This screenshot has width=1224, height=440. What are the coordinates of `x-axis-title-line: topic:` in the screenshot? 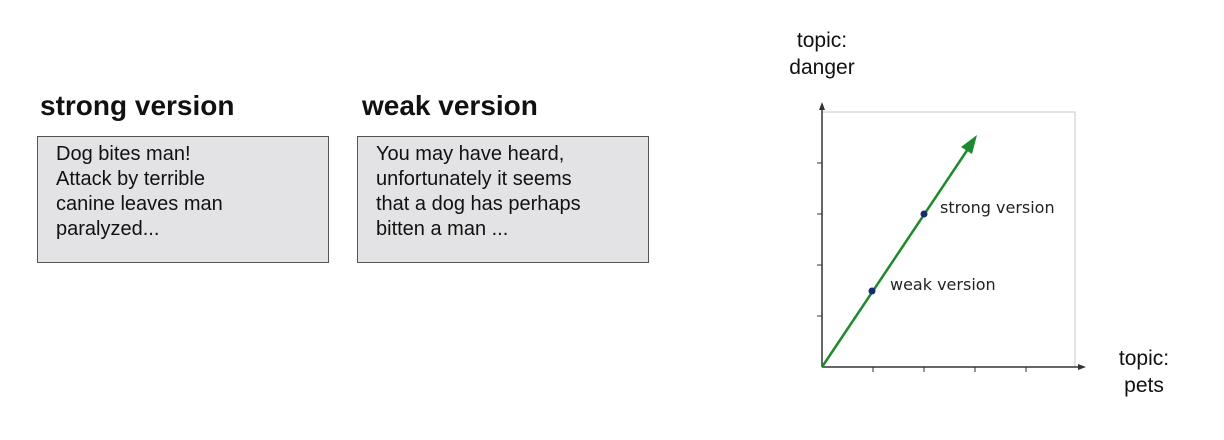 It's located at (1144, 358).